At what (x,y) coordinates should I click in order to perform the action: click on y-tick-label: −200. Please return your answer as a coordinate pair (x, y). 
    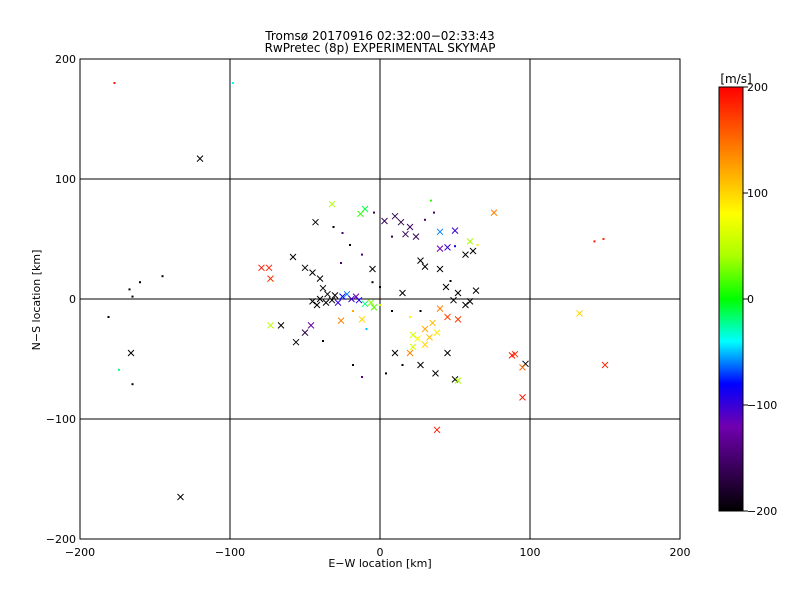
    Looking at the image, I should click on (61, 539).